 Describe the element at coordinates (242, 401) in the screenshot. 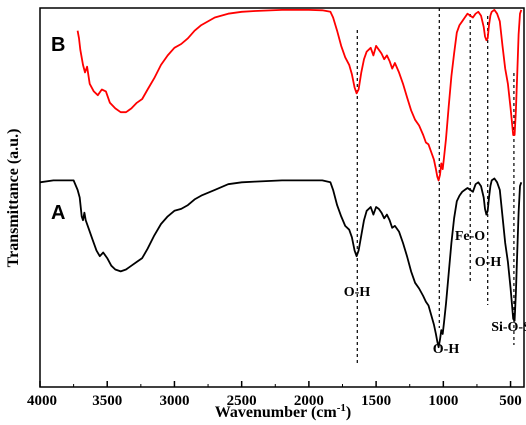

I see `x-tick-label: 2500` at that location.